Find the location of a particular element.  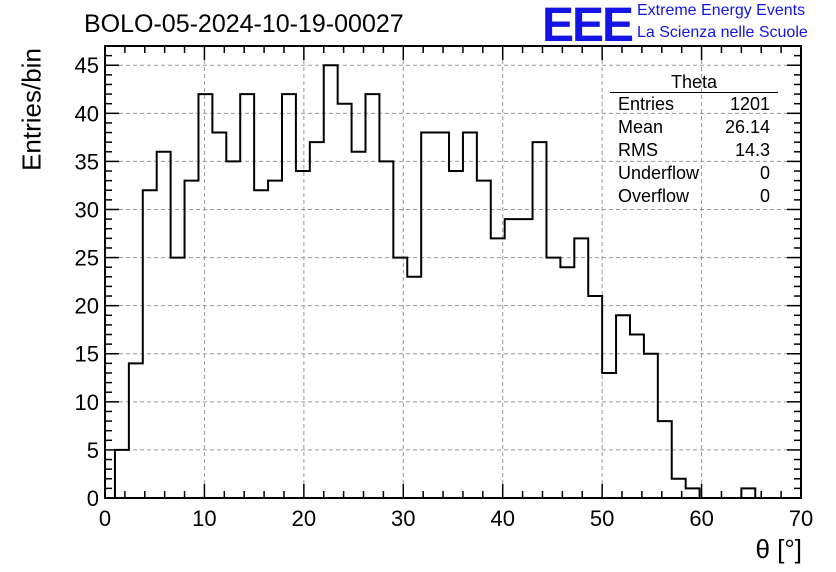

x-tick-label: 70 is located at coordinates (801, 518).